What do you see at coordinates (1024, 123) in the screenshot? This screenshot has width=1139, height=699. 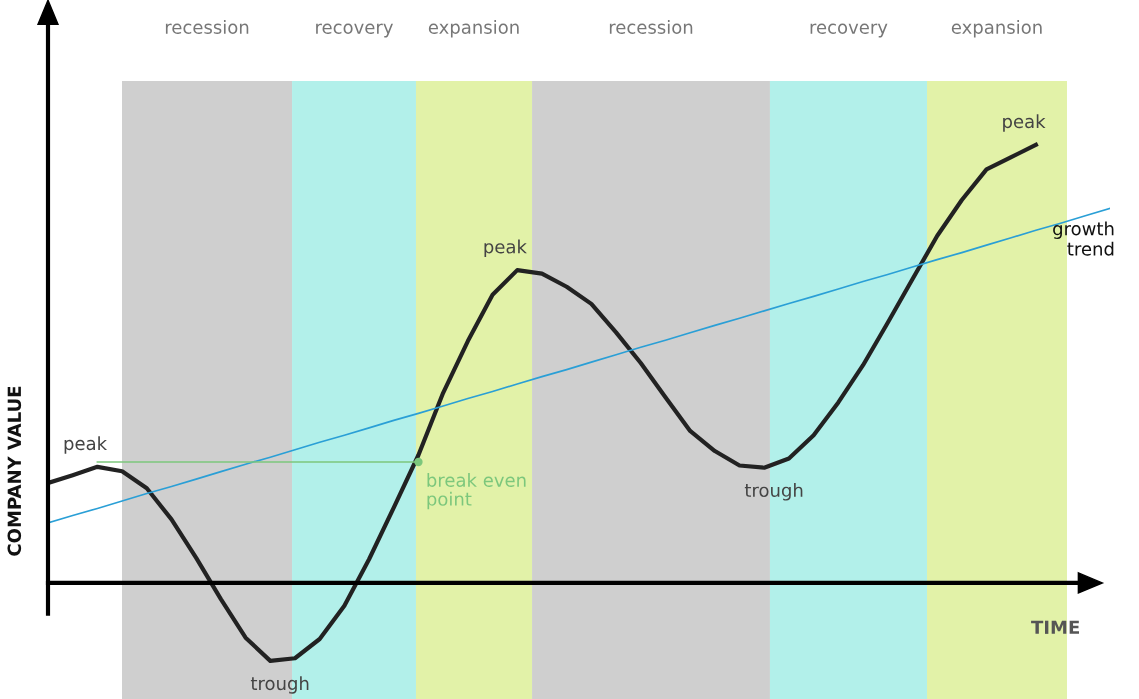 I see `text: peak` at bounding box center [1024, 123].